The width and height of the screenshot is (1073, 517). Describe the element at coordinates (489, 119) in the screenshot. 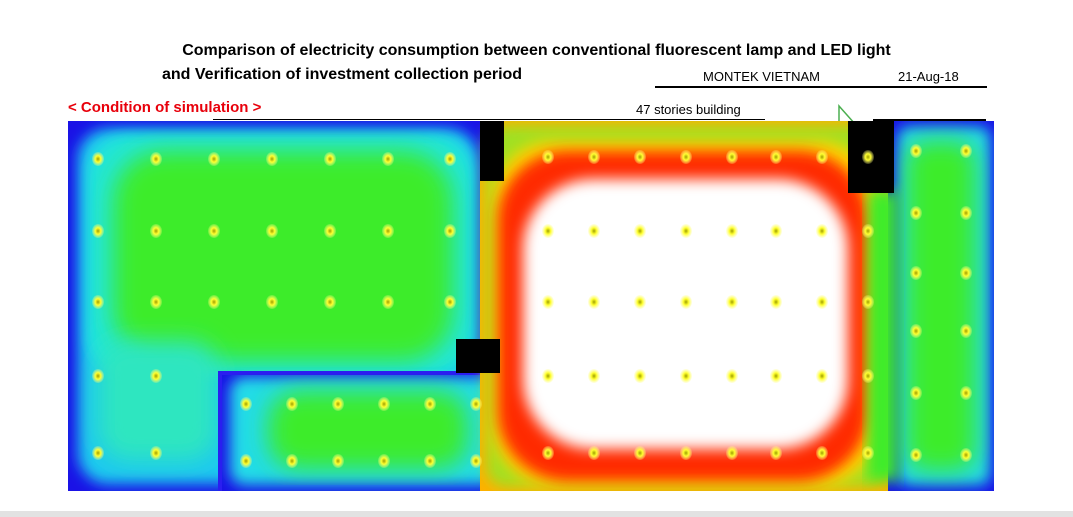

I see `plan-top-rule` at that location.